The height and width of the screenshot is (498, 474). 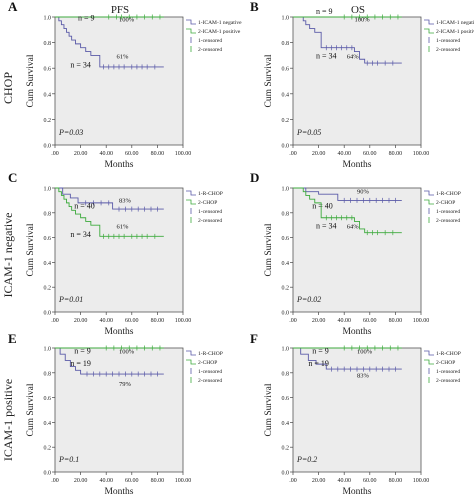 What do you see at coordinates (220, 23) in the screenshot?
I see `legend-label: 1-ICAM-1 negative` at bounding box center [220, 23].